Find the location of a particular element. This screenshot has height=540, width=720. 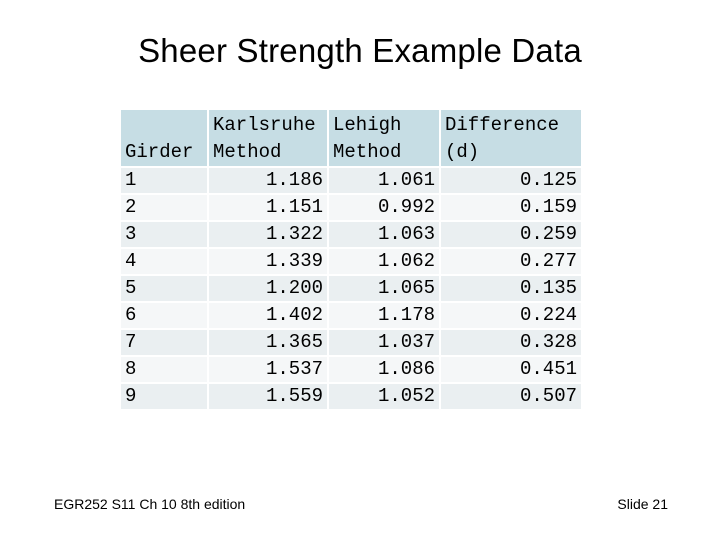

cell-difference: 0.451 is located at coordinates (511, 369).